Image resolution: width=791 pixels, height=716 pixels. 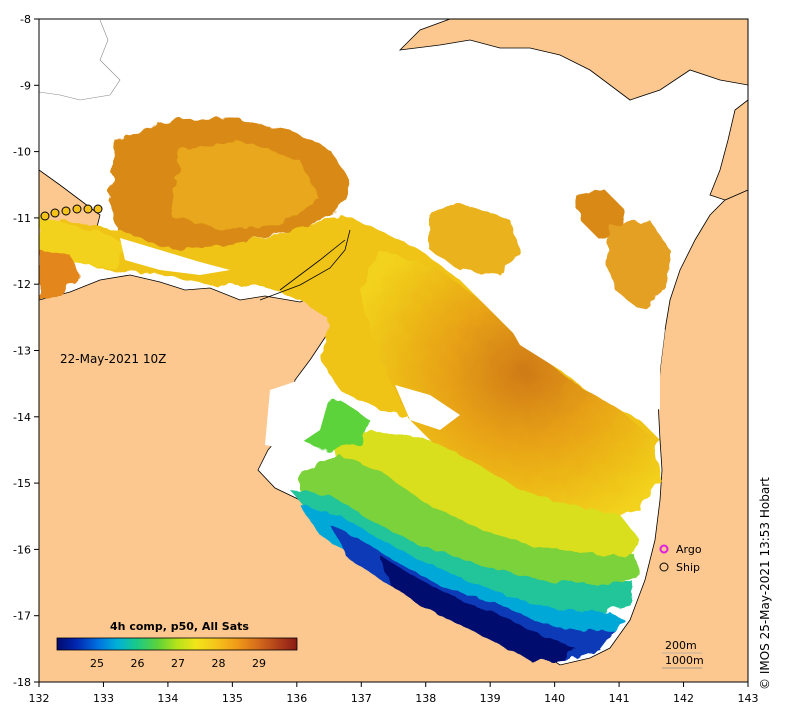 I want to click on lat-tick-label: -15, so click(x=22, y=483).